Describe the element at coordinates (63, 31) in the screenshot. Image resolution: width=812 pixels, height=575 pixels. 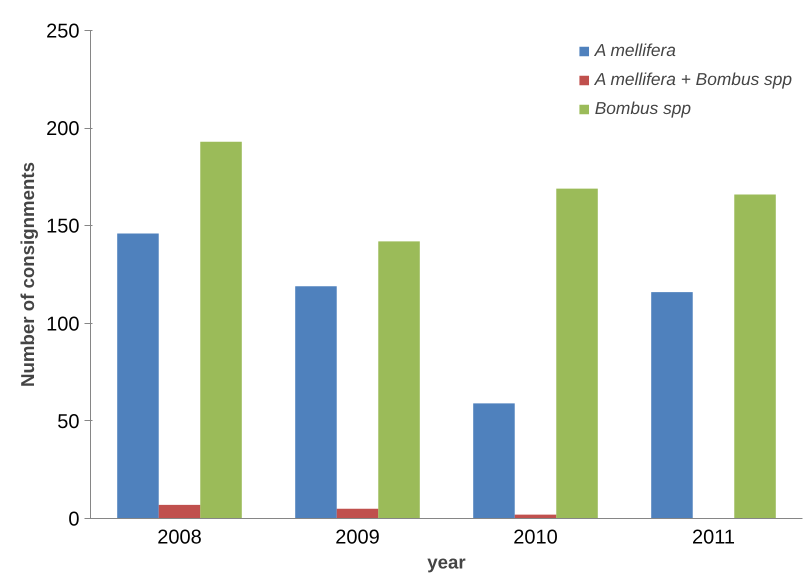
I see `y-tick-label: 250` at that location.